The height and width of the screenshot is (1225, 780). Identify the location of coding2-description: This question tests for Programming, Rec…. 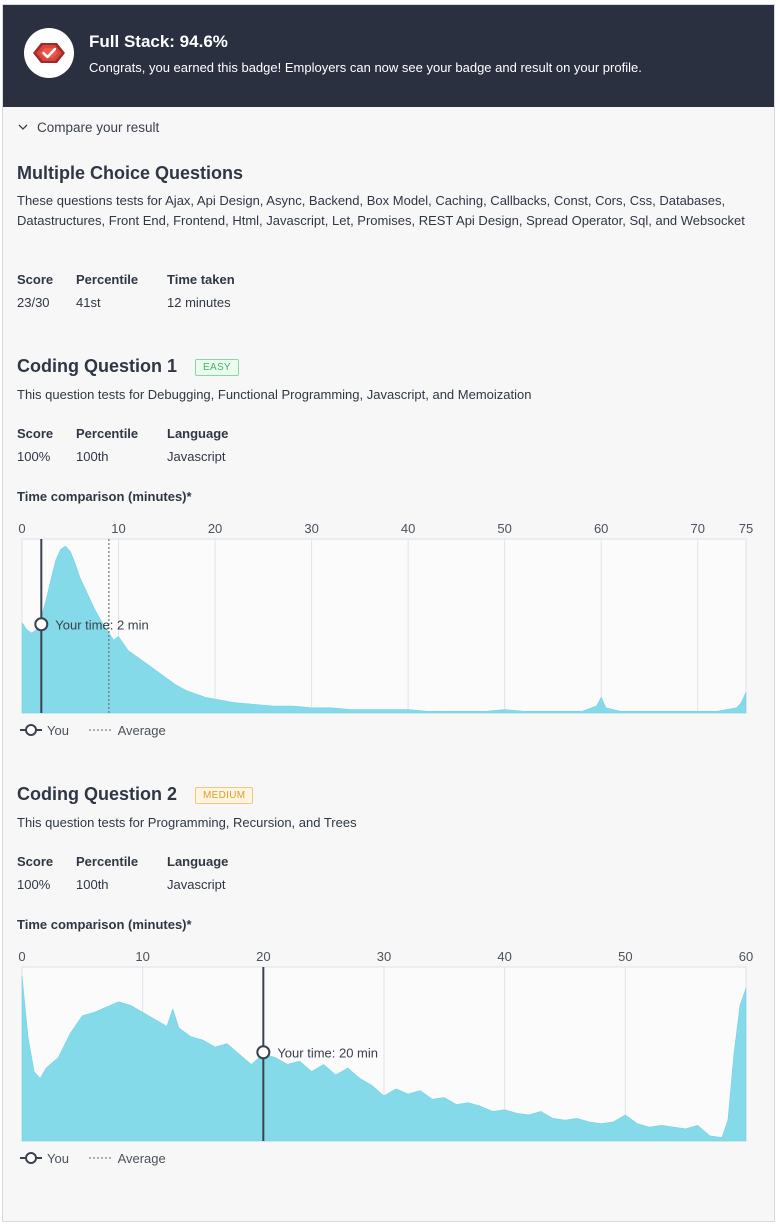
(187, 822).